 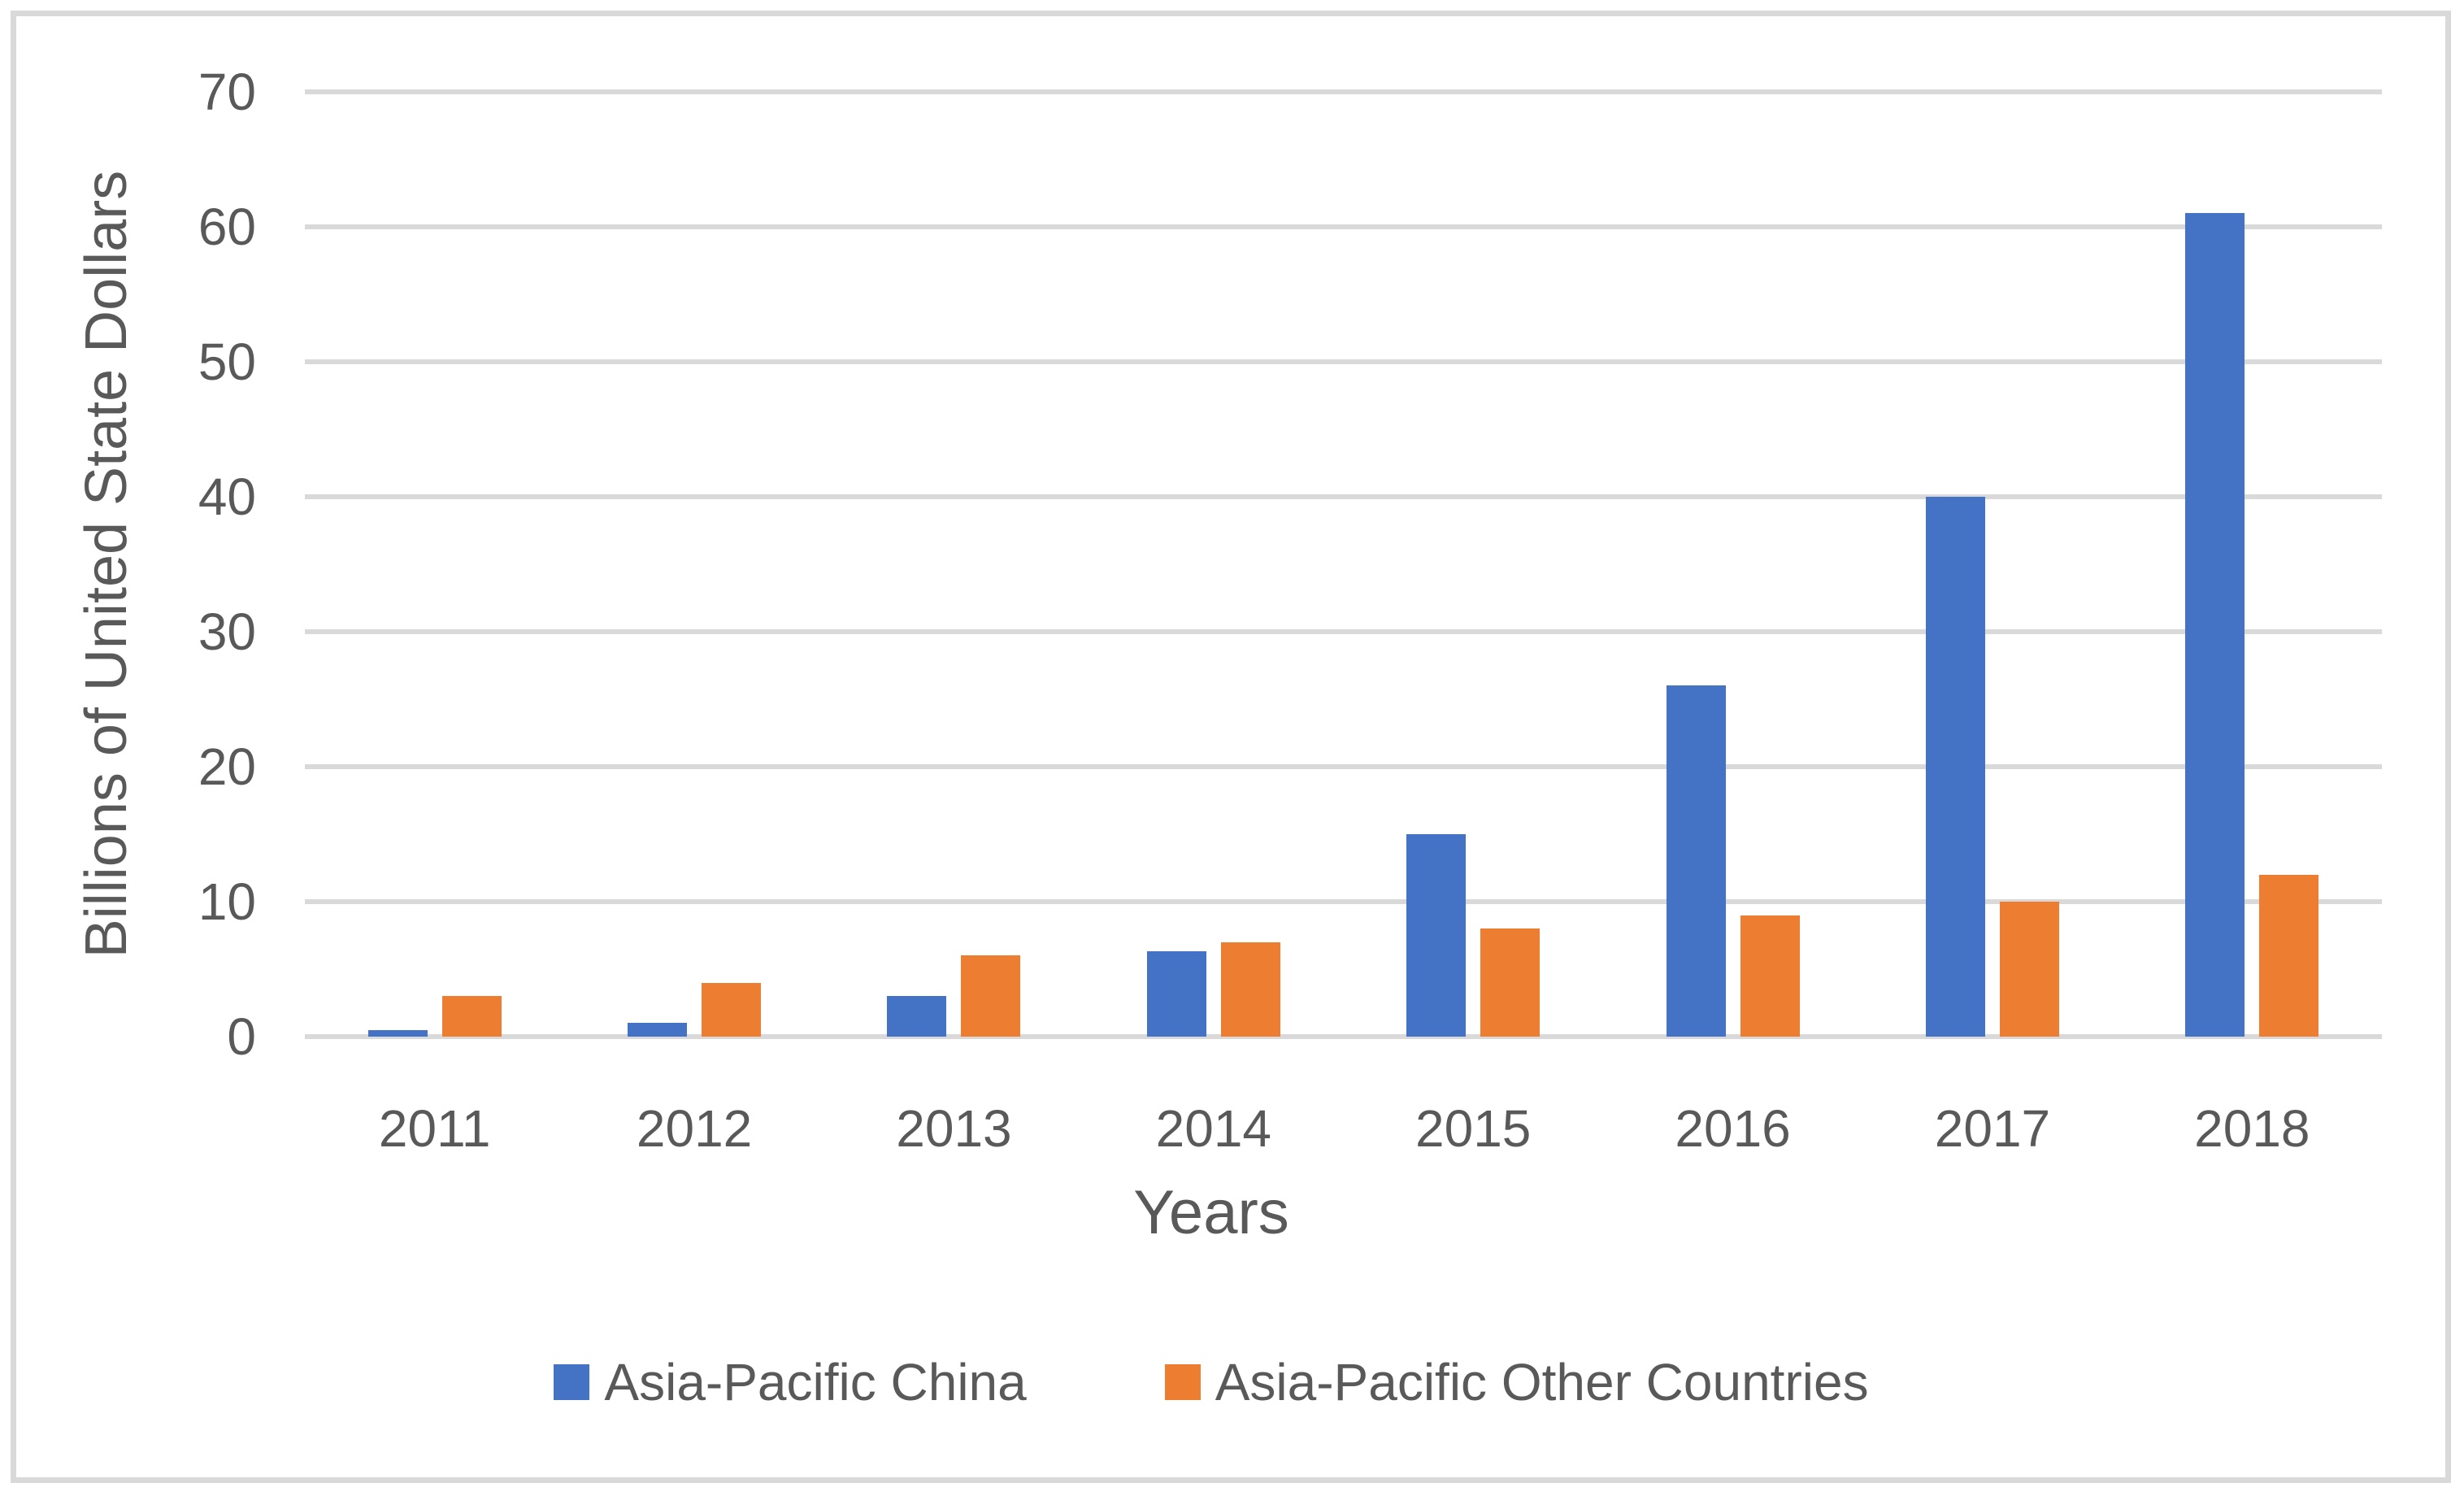 I want to click on bar-other-2011, so click(x=472, y=1016).